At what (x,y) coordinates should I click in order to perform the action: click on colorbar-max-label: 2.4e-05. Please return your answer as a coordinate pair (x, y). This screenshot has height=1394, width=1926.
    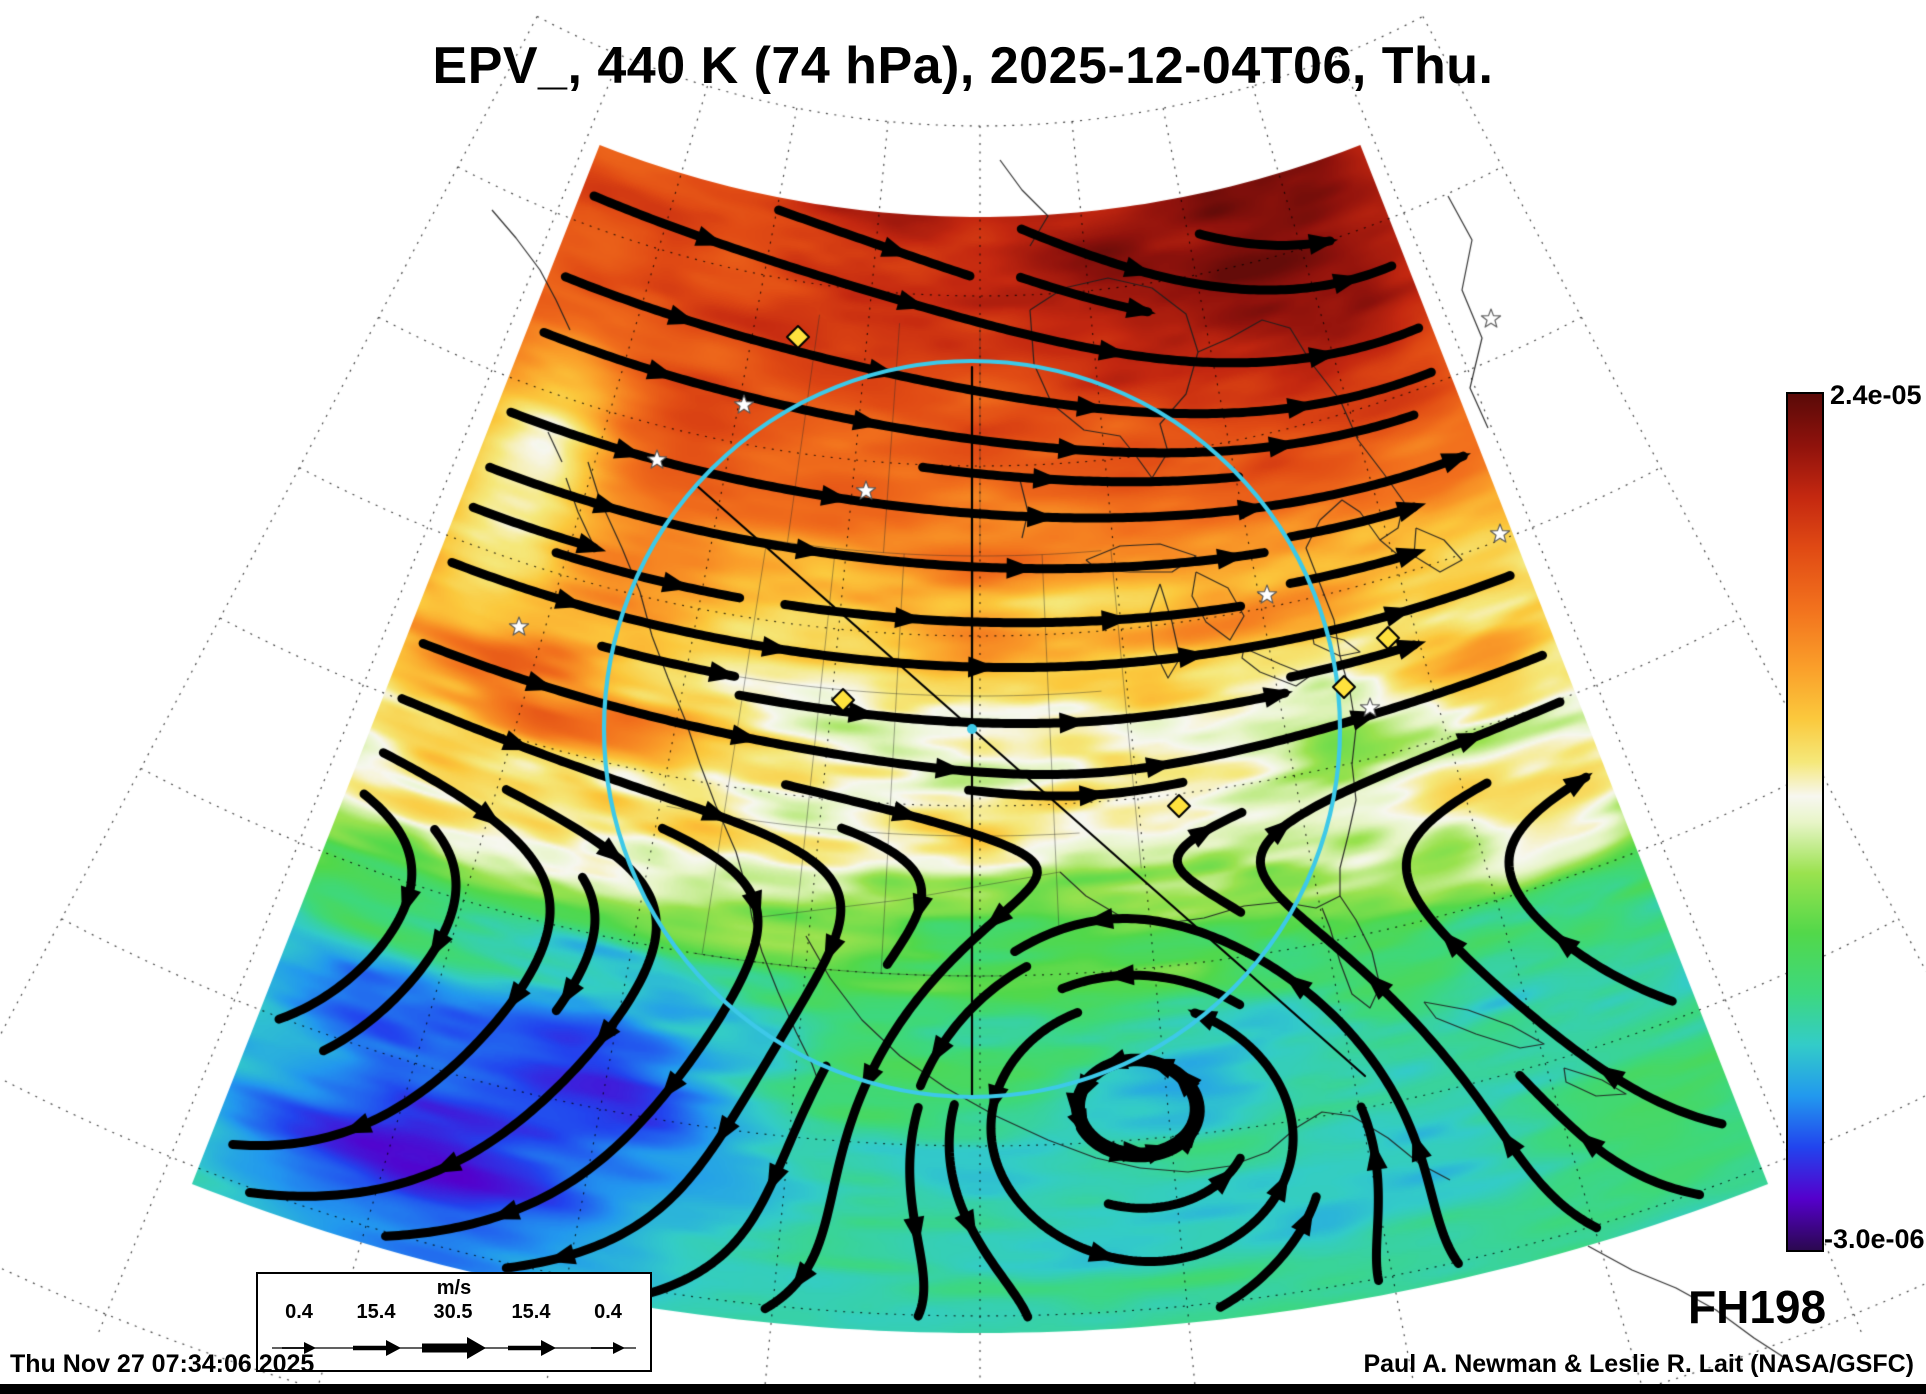
    Looking at the image, I should click on (1876, 395).